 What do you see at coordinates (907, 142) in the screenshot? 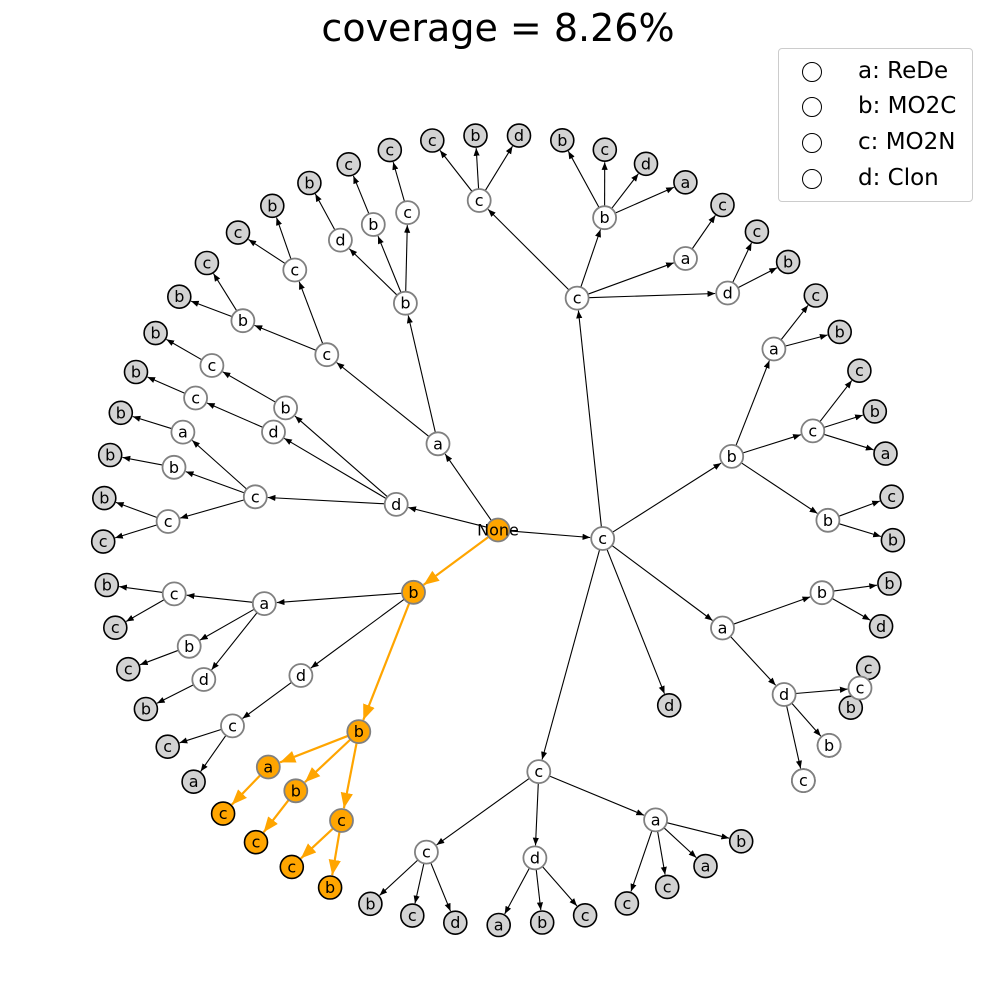
I see `legend-label-c: c: MO2N` at bounding box center [907, 142].